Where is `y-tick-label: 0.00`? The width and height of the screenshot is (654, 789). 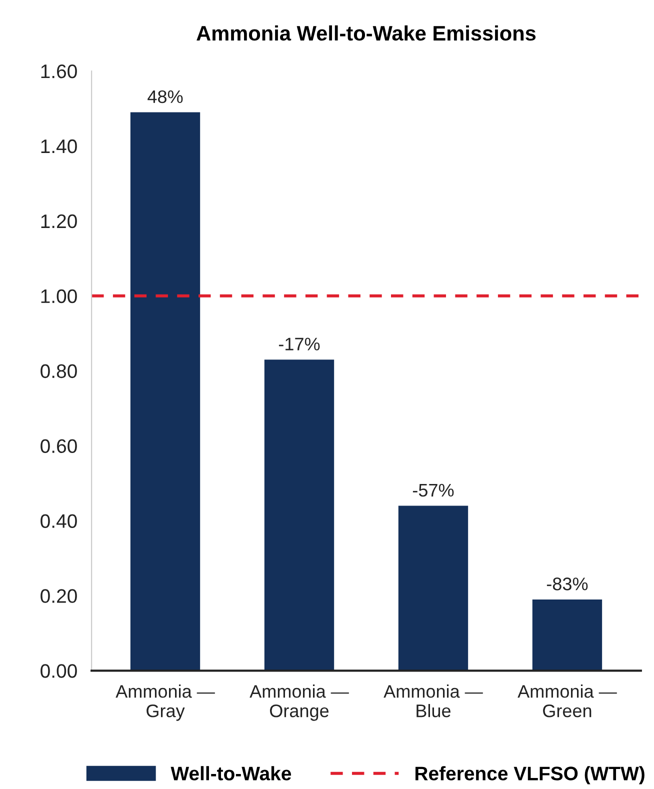 y-tick-label: 0.00 is located at coordinates (58, 671).